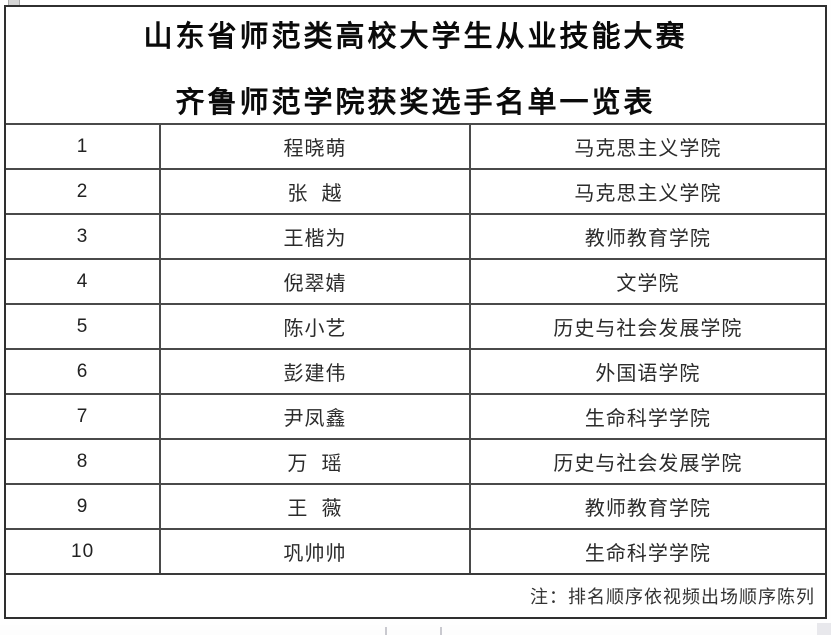 This screenshot has height=635, width=831. Describe the element at coordinates (648, 284) in the screenshot. I see `college-cell: 文学院` at that location.